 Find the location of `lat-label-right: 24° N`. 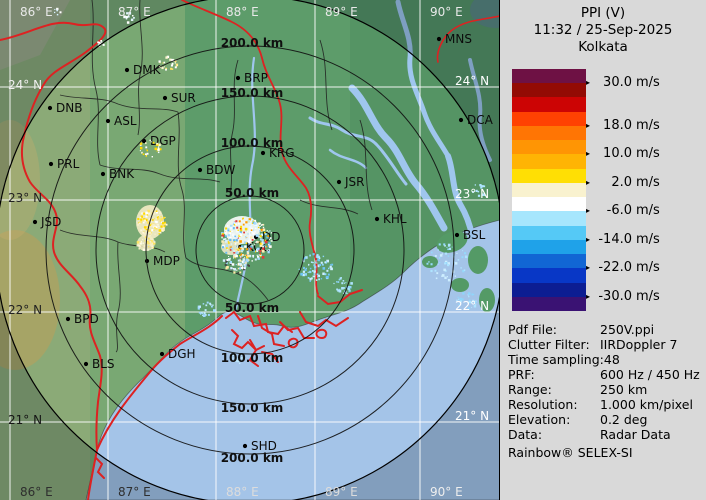

lat-label-right: 24° N is located at coordinates (472, 81).